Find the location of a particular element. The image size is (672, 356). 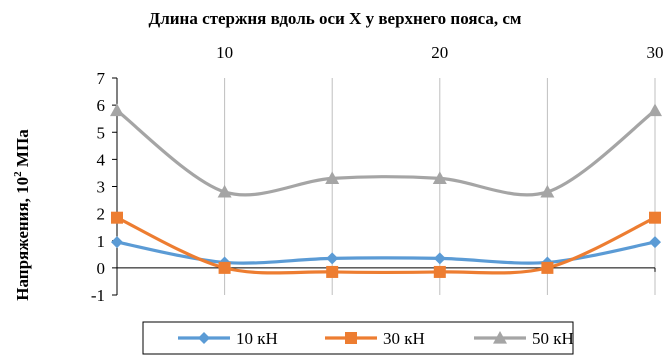

y-tick-label: -1 is located at coordinates (98, 295).